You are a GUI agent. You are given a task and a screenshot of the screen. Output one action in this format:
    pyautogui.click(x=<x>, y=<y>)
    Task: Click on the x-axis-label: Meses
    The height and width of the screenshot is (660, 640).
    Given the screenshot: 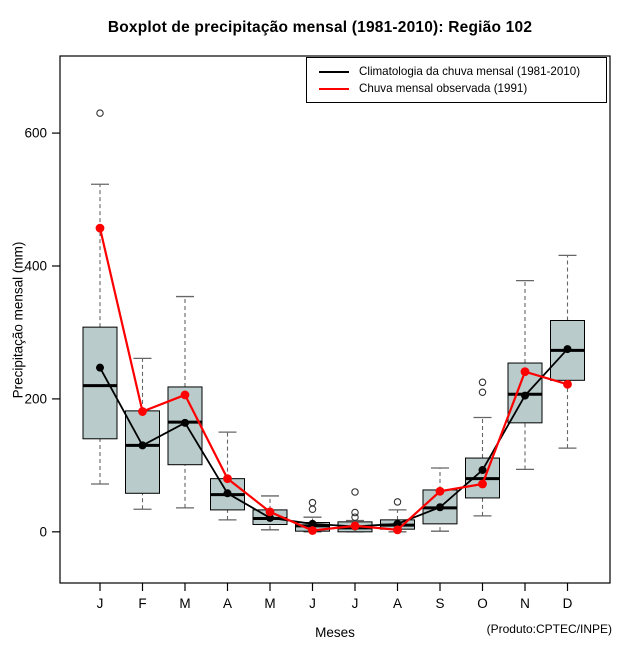 What is the action you would take?
    pyautogui.click(x=335, y=632)
    